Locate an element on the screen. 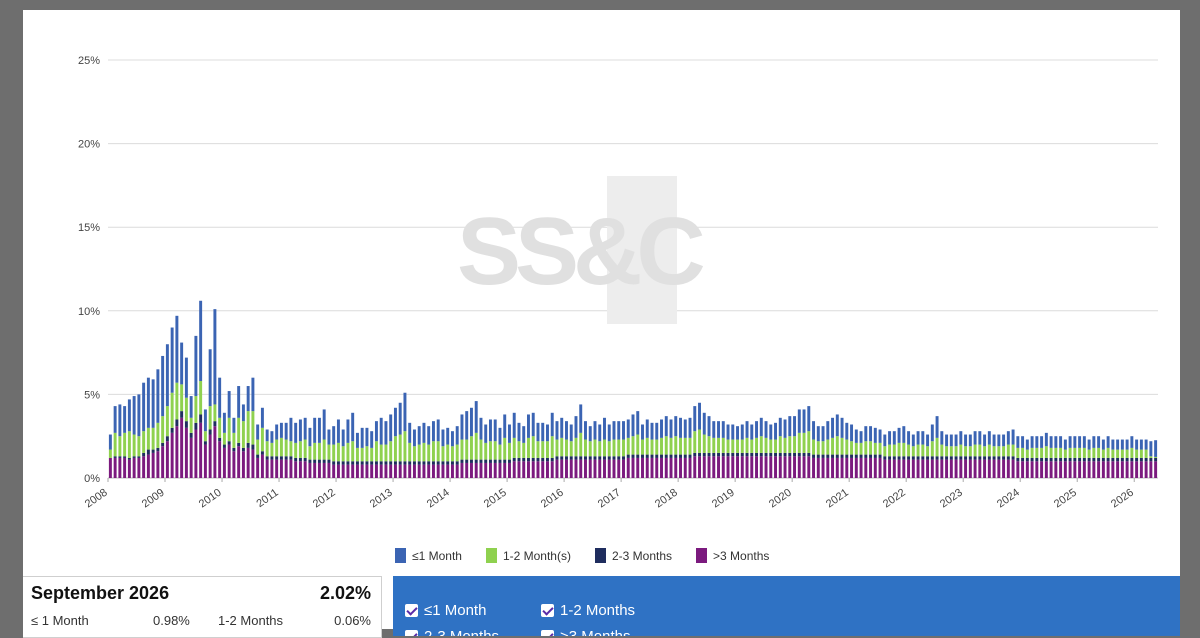 The image size is (1200, 638). filter-label-1-2: 1-2 Months is located at coordinates (598, 610).